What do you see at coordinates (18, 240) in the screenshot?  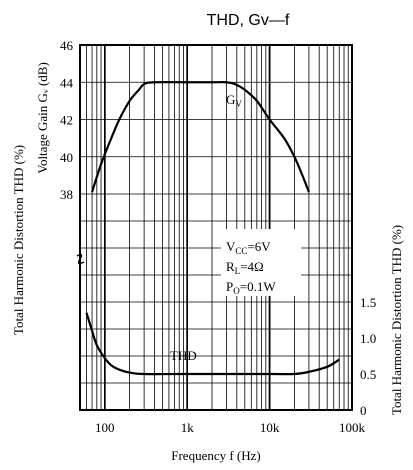 I see `y-axis-label-left-outer: Total Harmonic Distortion THD (%)` at bounding box center [18, 240].